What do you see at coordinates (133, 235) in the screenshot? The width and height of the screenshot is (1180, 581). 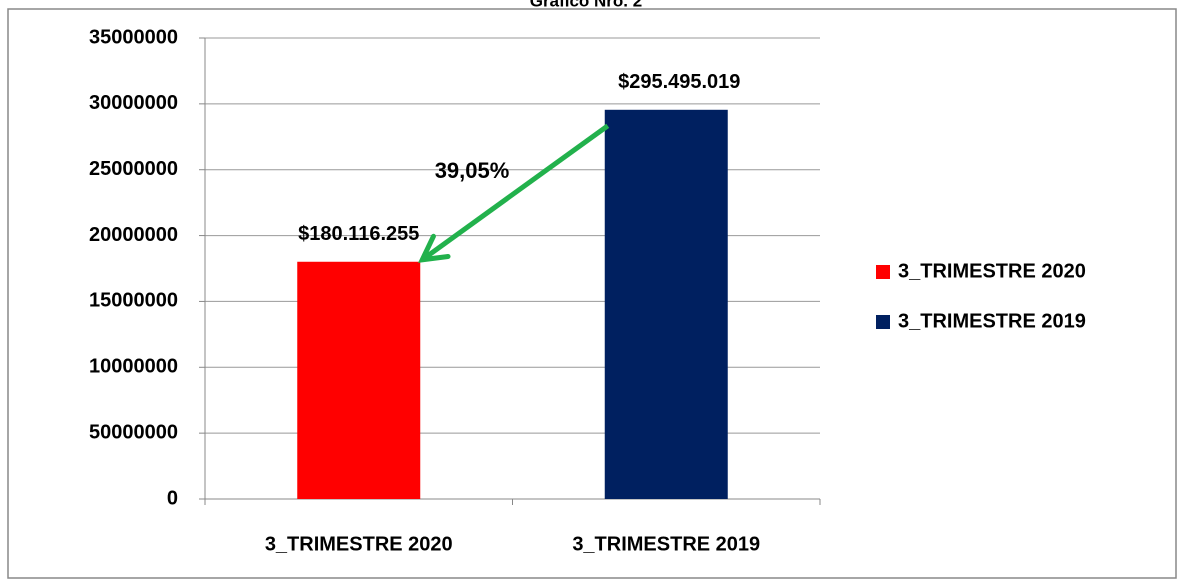 I see `y-tick-label: 20000000` at bounding box center [133, 235].